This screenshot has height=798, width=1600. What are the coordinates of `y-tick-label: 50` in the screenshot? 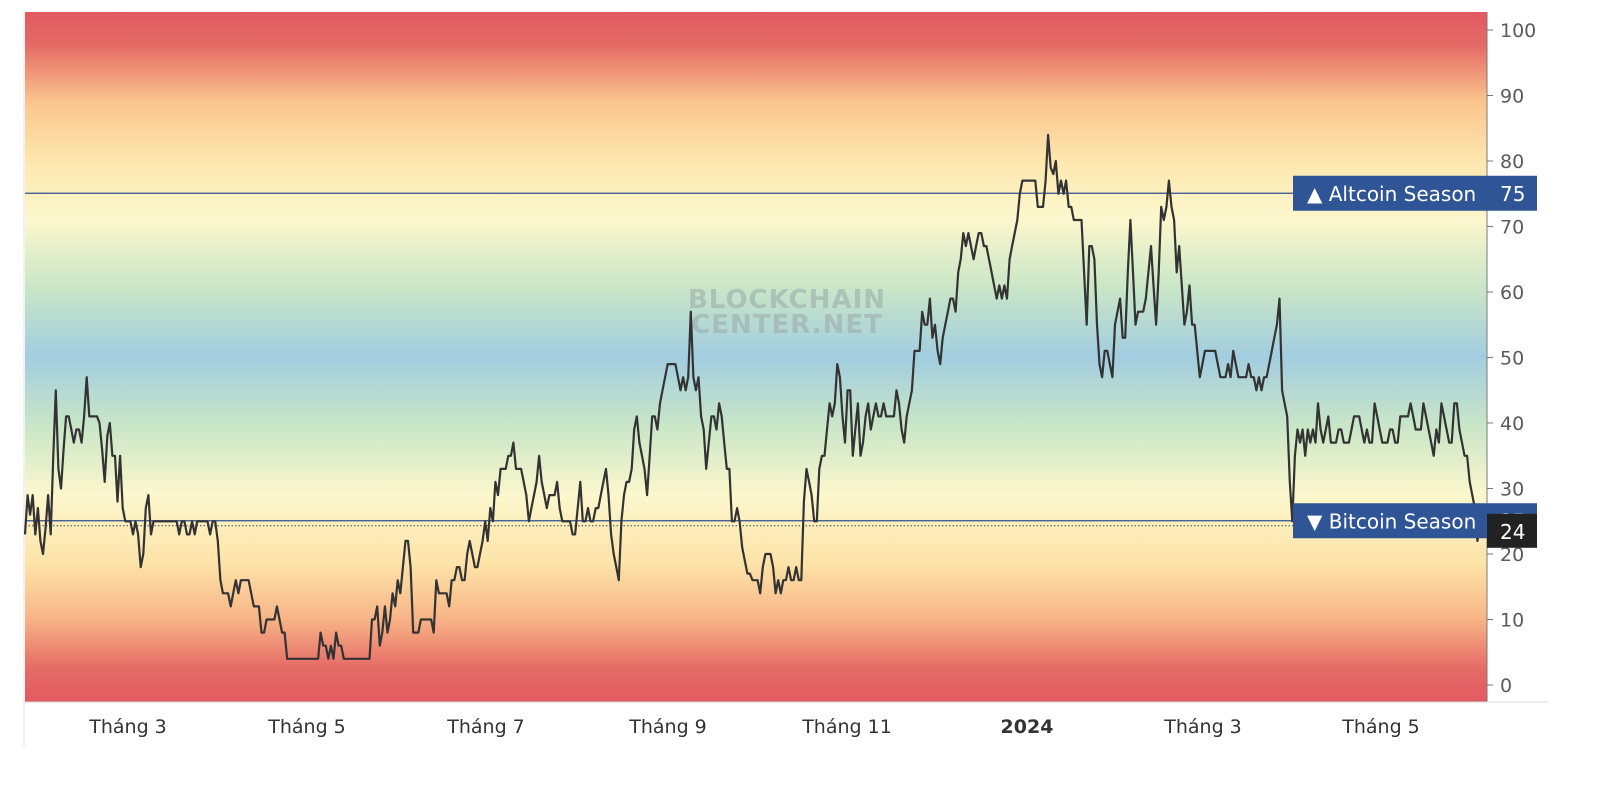 It's located at (1512, 359).